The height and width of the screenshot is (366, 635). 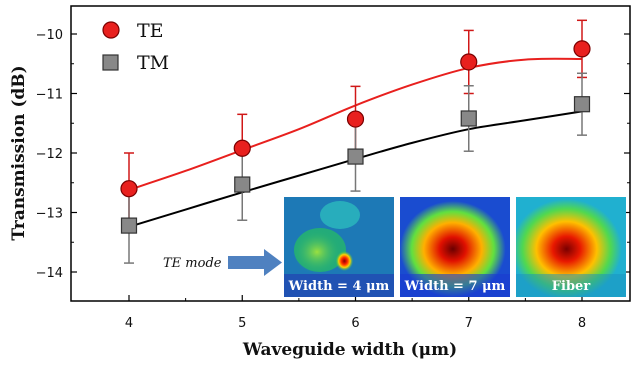 I want to click on legend-te-marker, so click(x=111, y=30).